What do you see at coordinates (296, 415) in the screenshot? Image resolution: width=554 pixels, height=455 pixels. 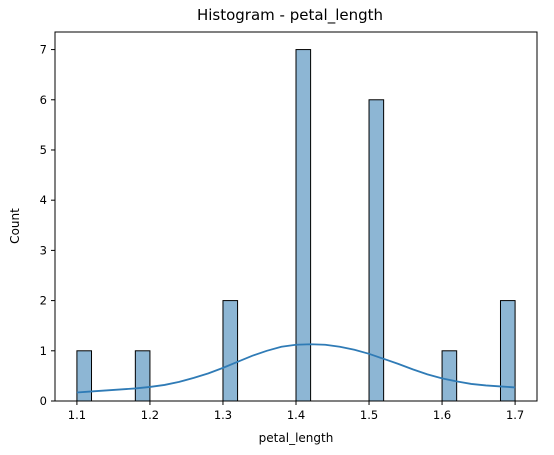 I see `x-tick-label: 1.4` at bounding box center [296, 415].